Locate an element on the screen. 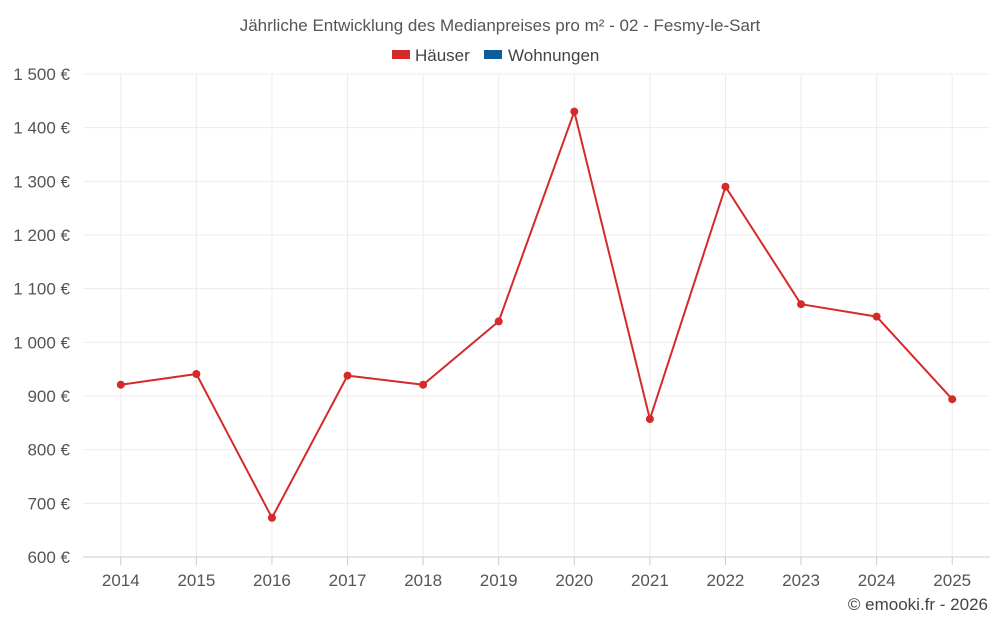 Image resolution: width=1000 pixels, height=630 pixels. x-tick-label: 2020 is located at coordinates (574, 580).